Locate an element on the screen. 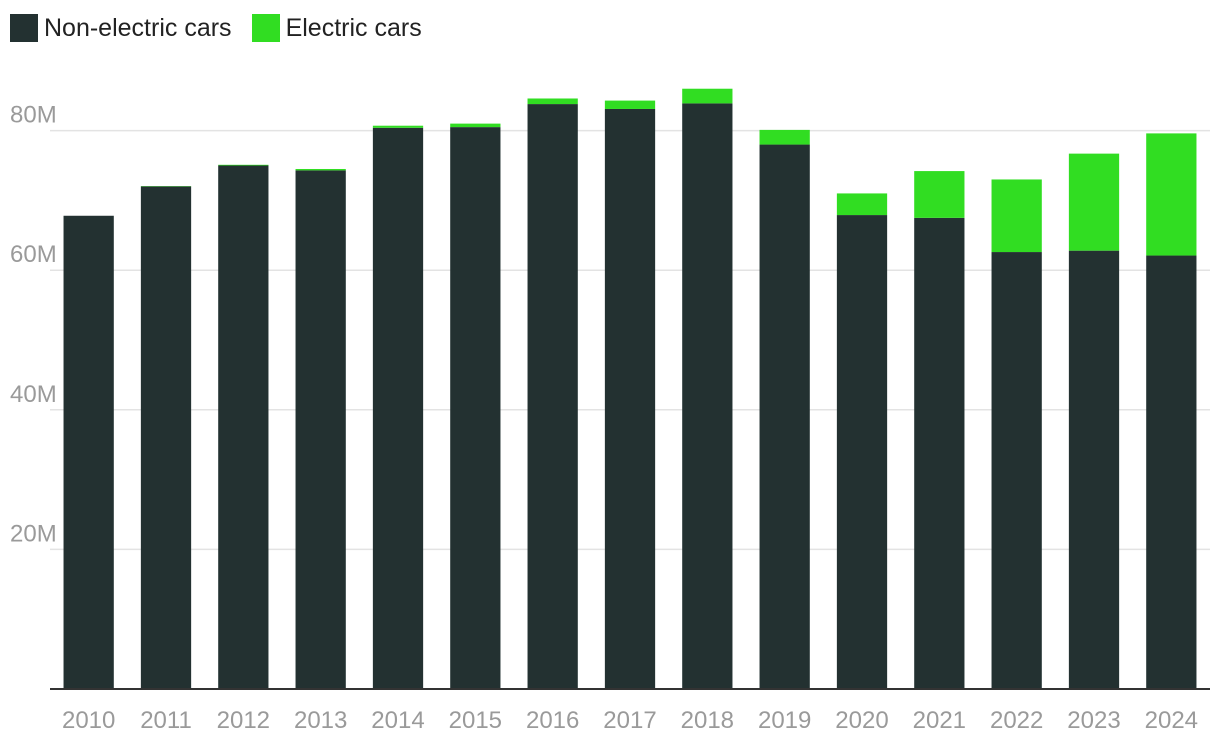 The image size is (1220, 750). legend-item-non-electric: Non-electric cars is located at coordinates (121, 28).